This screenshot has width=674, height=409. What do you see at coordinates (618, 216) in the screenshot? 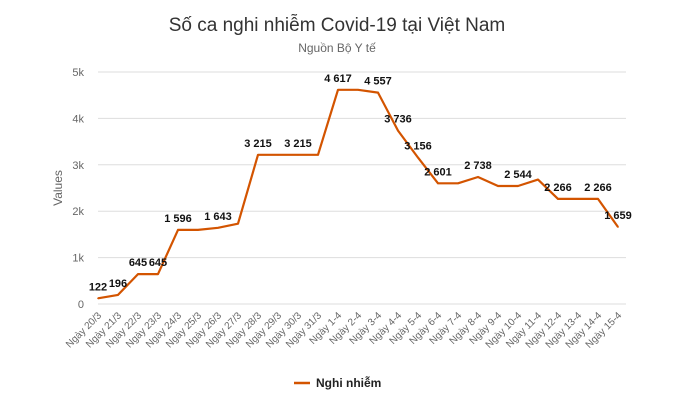
I see `data-label: 1 659` at bounding box center [618, 216].